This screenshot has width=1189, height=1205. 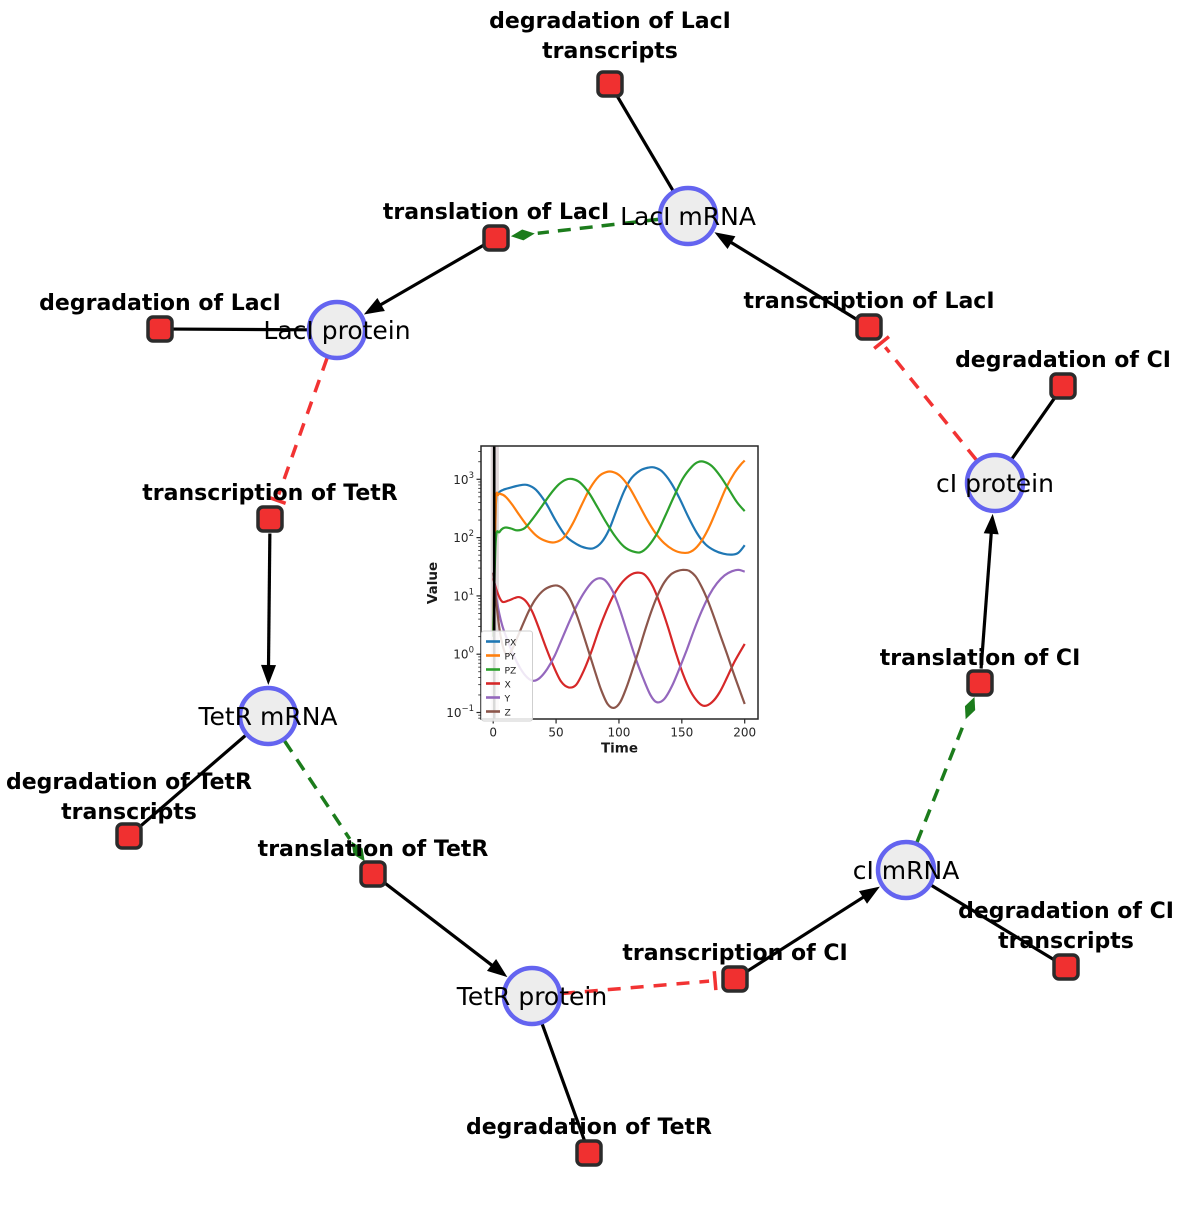 I want to click on legend-label-PX: PX, so click(x=511, y=642).